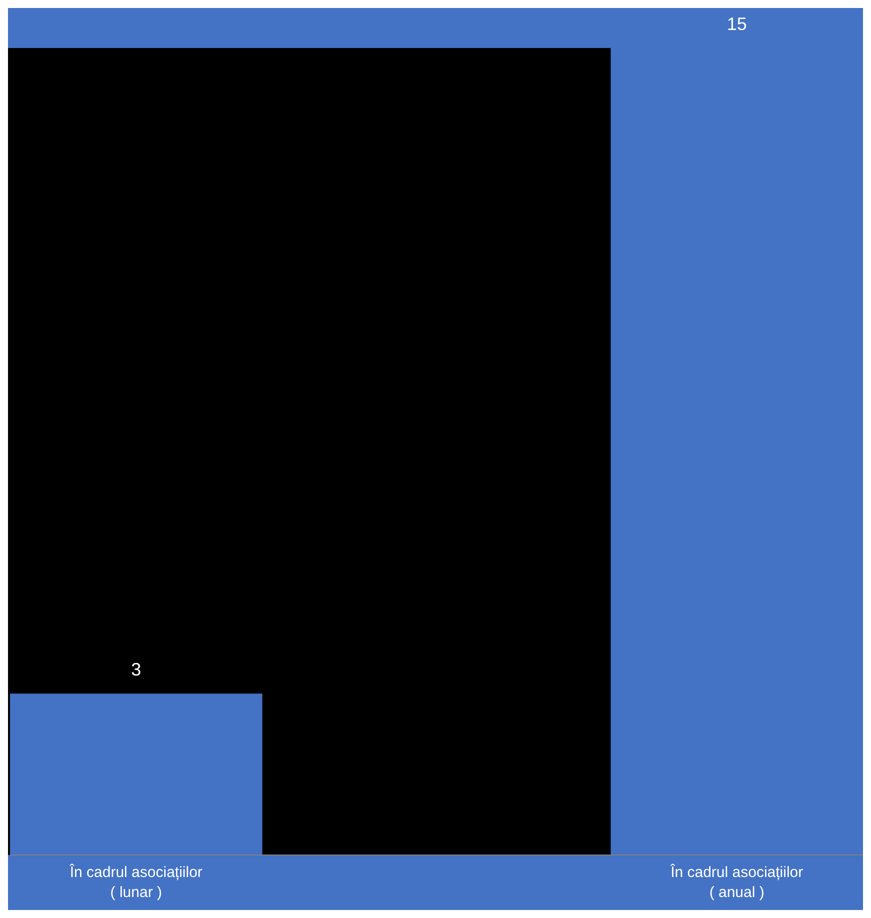  Describe the element at coordinates (135, 882) in the screenshot. I see `x-tick-label: În cadrul asociațiilor ( lunar )` at that location.